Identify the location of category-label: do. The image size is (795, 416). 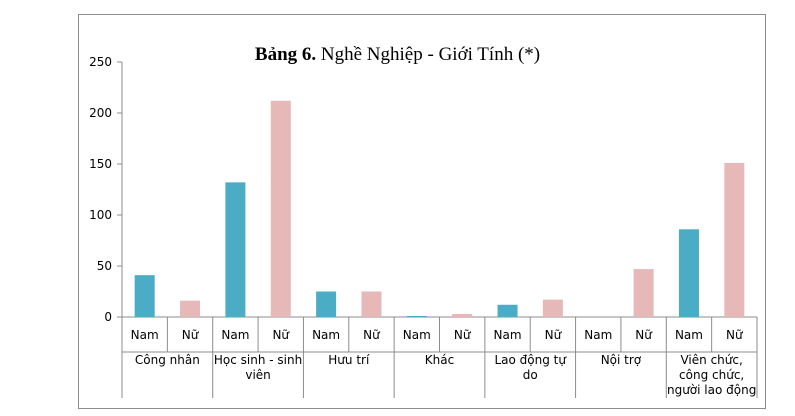
(530, 375).